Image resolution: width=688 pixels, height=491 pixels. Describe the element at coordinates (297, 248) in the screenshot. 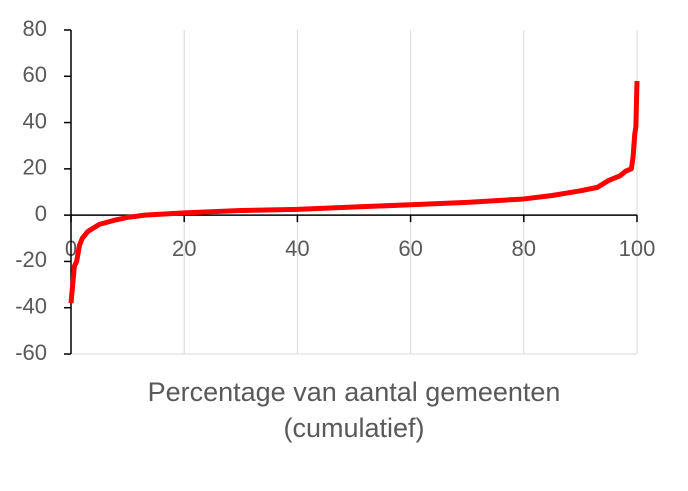

I see `x-tick-label: 40` at that location.